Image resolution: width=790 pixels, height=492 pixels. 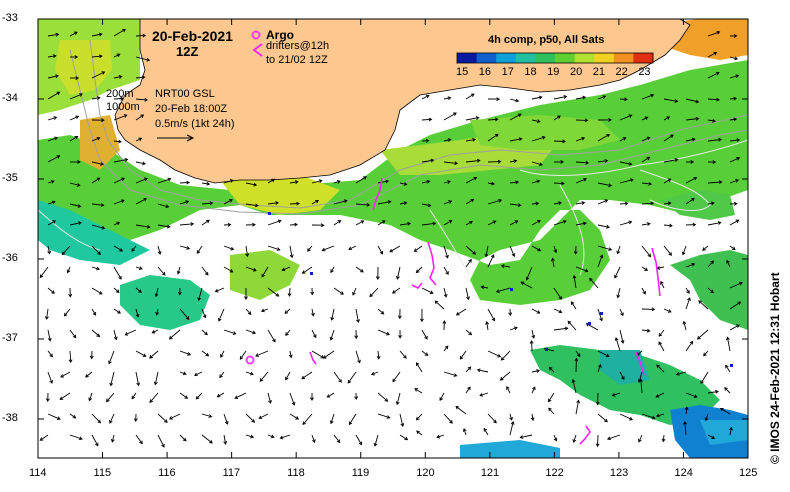 What do you see at coordinates (123, 107) in the screenshot?
I see `isobath-1000-label: 1000m` at bounding box center [123, 107].